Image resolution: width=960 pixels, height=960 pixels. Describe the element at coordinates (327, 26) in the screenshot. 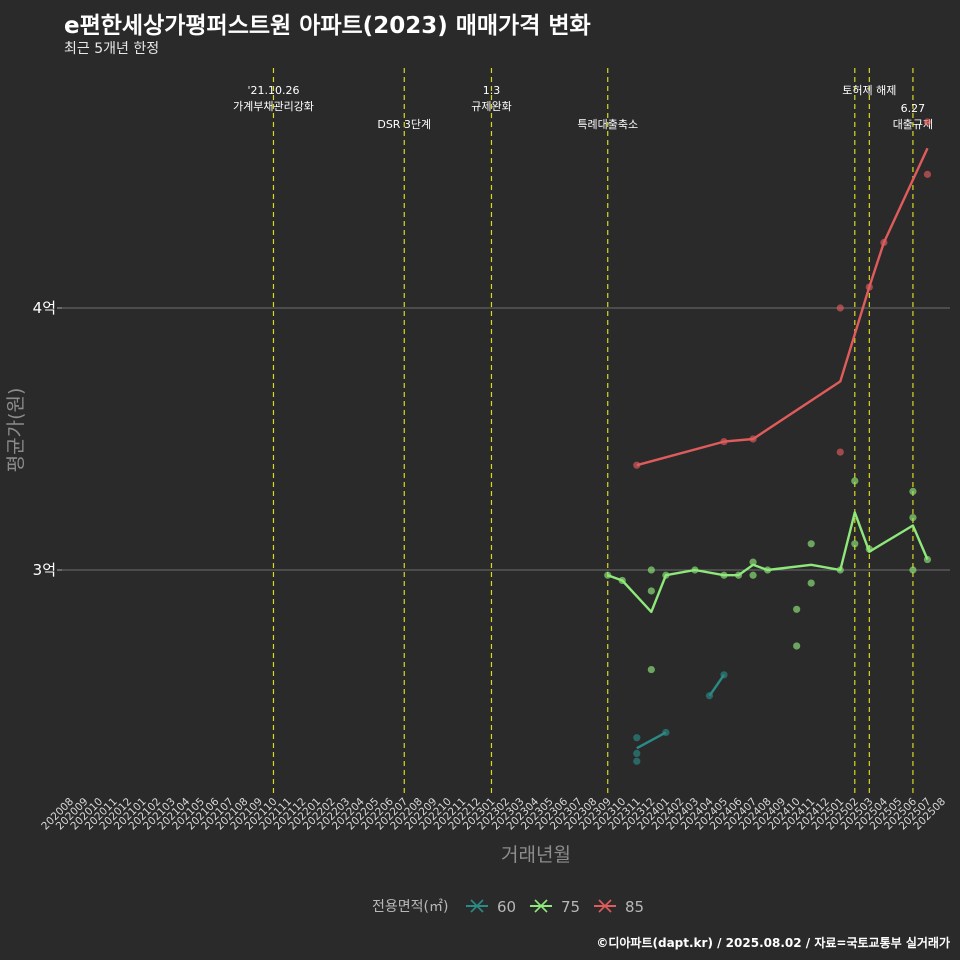

I see `chart-title: e편한세상가평퍼스트원 아파트(2023) 매매가격 변화` at that location.